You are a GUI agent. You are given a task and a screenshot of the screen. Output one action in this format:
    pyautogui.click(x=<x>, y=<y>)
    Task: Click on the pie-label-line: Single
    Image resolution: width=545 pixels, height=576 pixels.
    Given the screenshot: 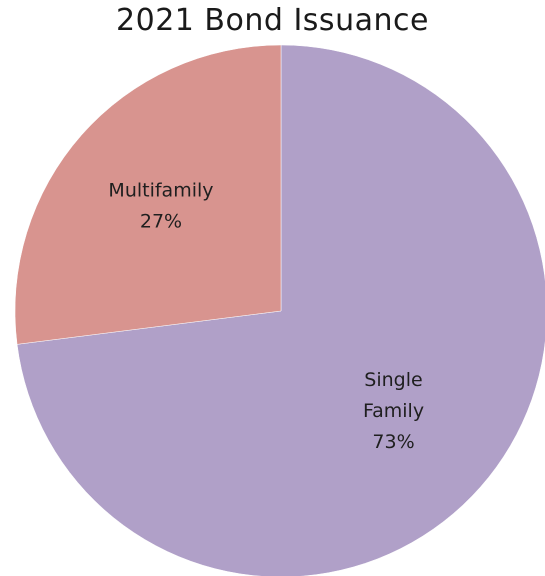 What is the action you would take?
    pyautogui.click(x=393, y=380)
    